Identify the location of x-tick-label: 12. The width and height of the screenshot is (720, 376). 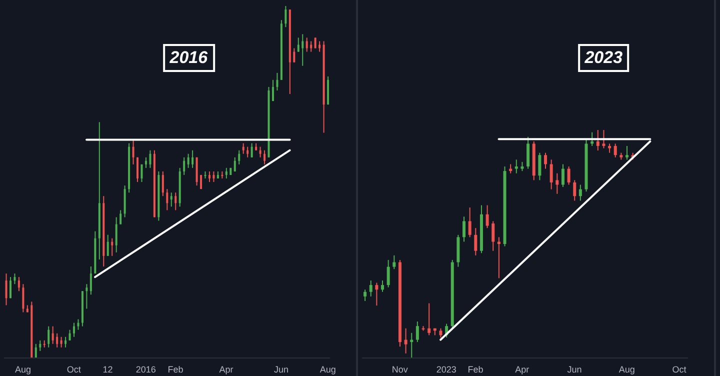
(107, 369).